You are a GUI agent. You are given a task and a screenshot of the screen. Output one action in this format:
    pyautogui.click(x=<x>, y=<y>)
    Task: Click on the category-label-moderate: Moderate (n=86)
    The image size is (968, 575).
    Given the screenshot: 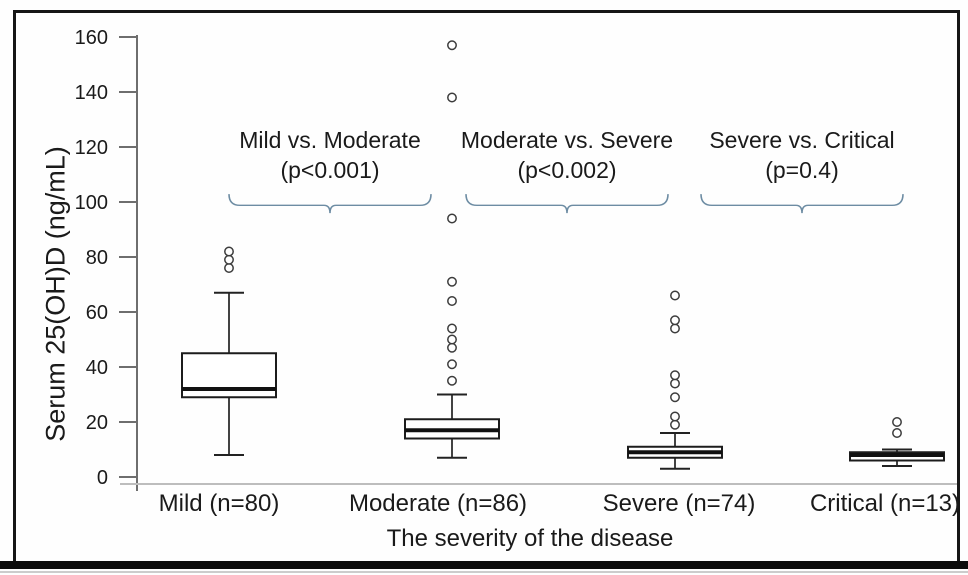 What is the action you would take?
    pyautogui.click(x=438, y=503)
    